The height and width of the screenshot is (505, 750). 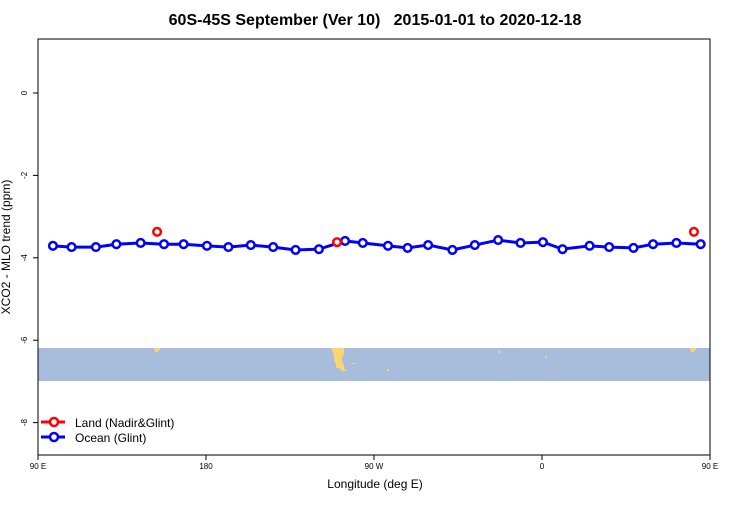 What do you see at coordinates (110, 438) in the screenshot?
I see `legend-label-ocean: Ocean (Glint)` at bounding box center [110, 438].